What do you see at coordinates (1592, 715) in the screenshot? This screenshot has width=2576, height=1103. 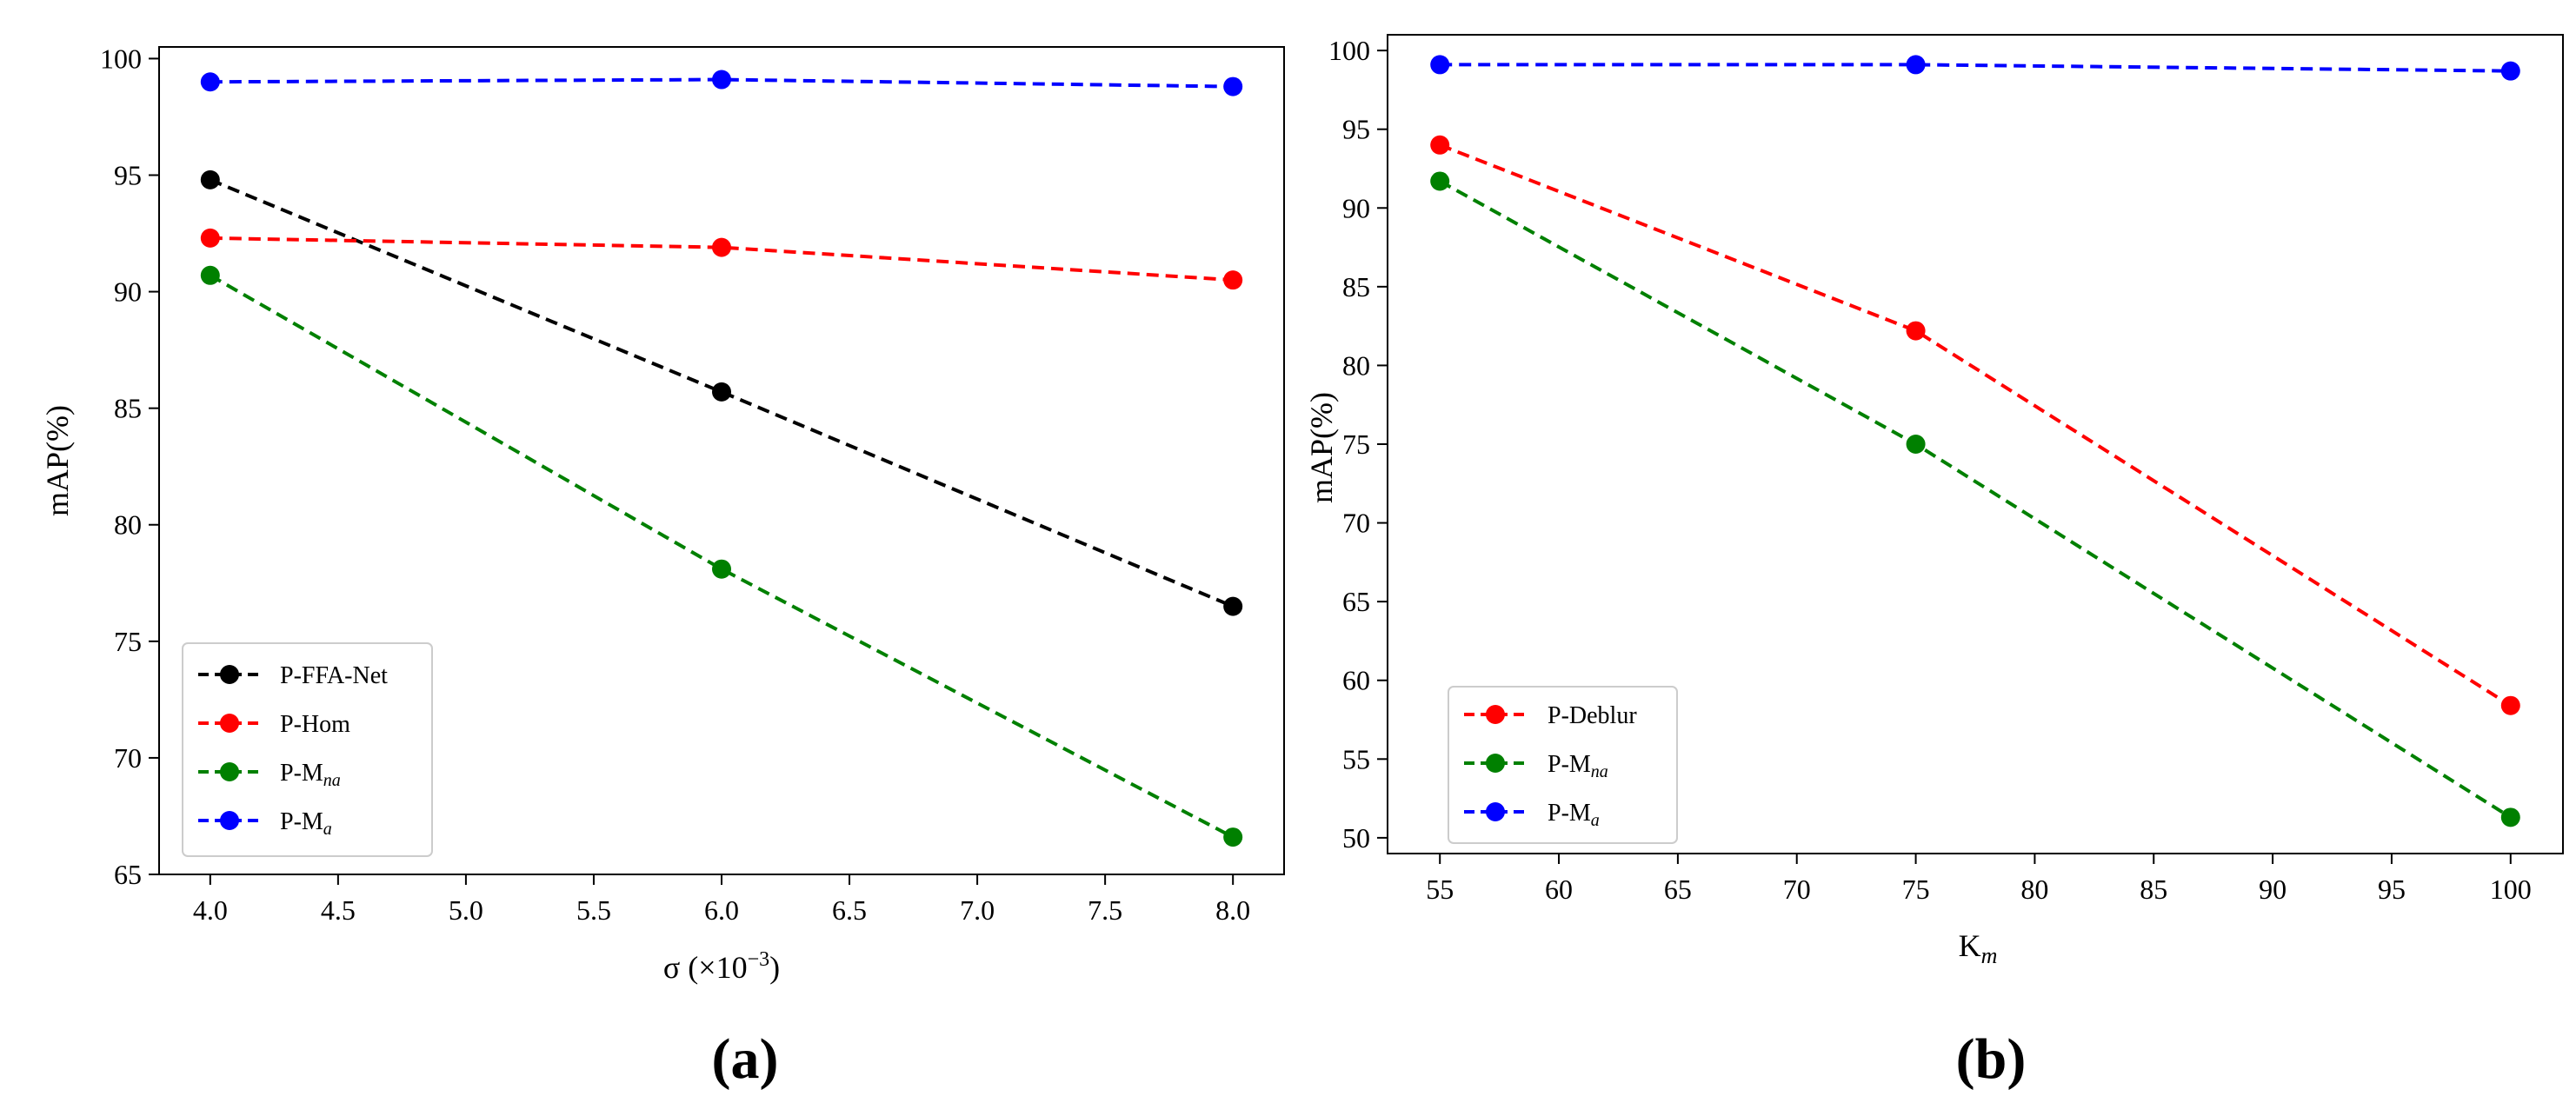 I see `legend-label: P-Deblur` at bounding box center [1592, 715].